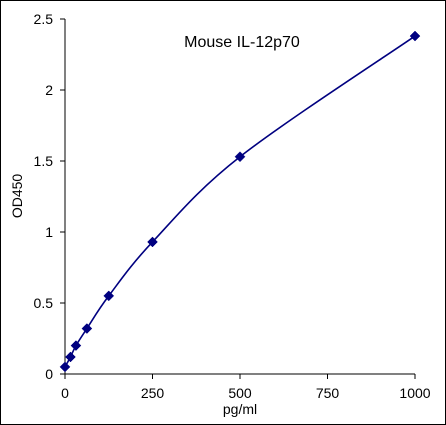  Describe the element at coordinates (44, 161) in the screenshot. I see `y-tick-label: 1.5` at that location.